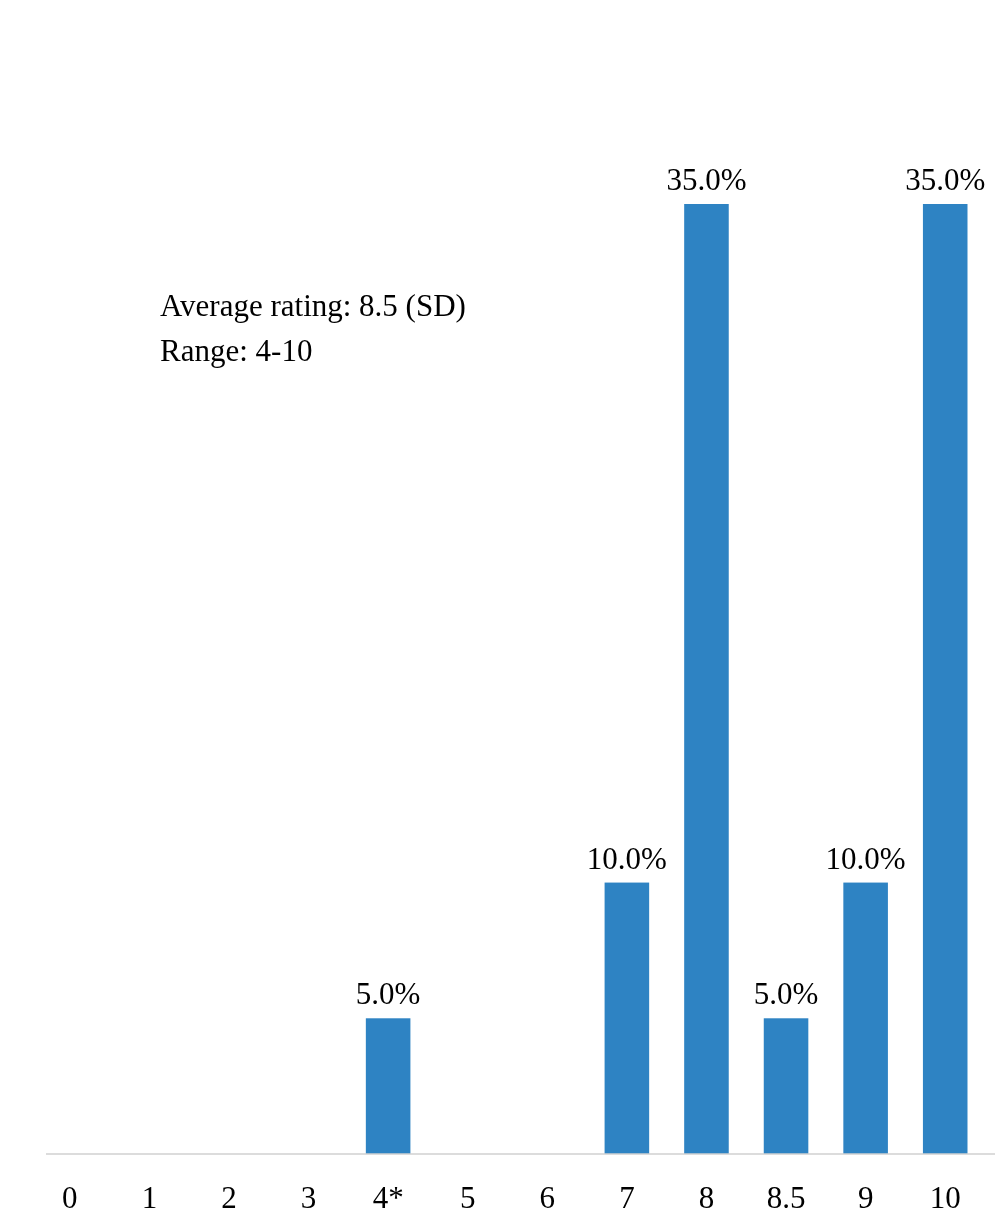  Describe the element at coordinates (706, 1197) in the screenshot. I see `x-tick-label: 8` at that location.